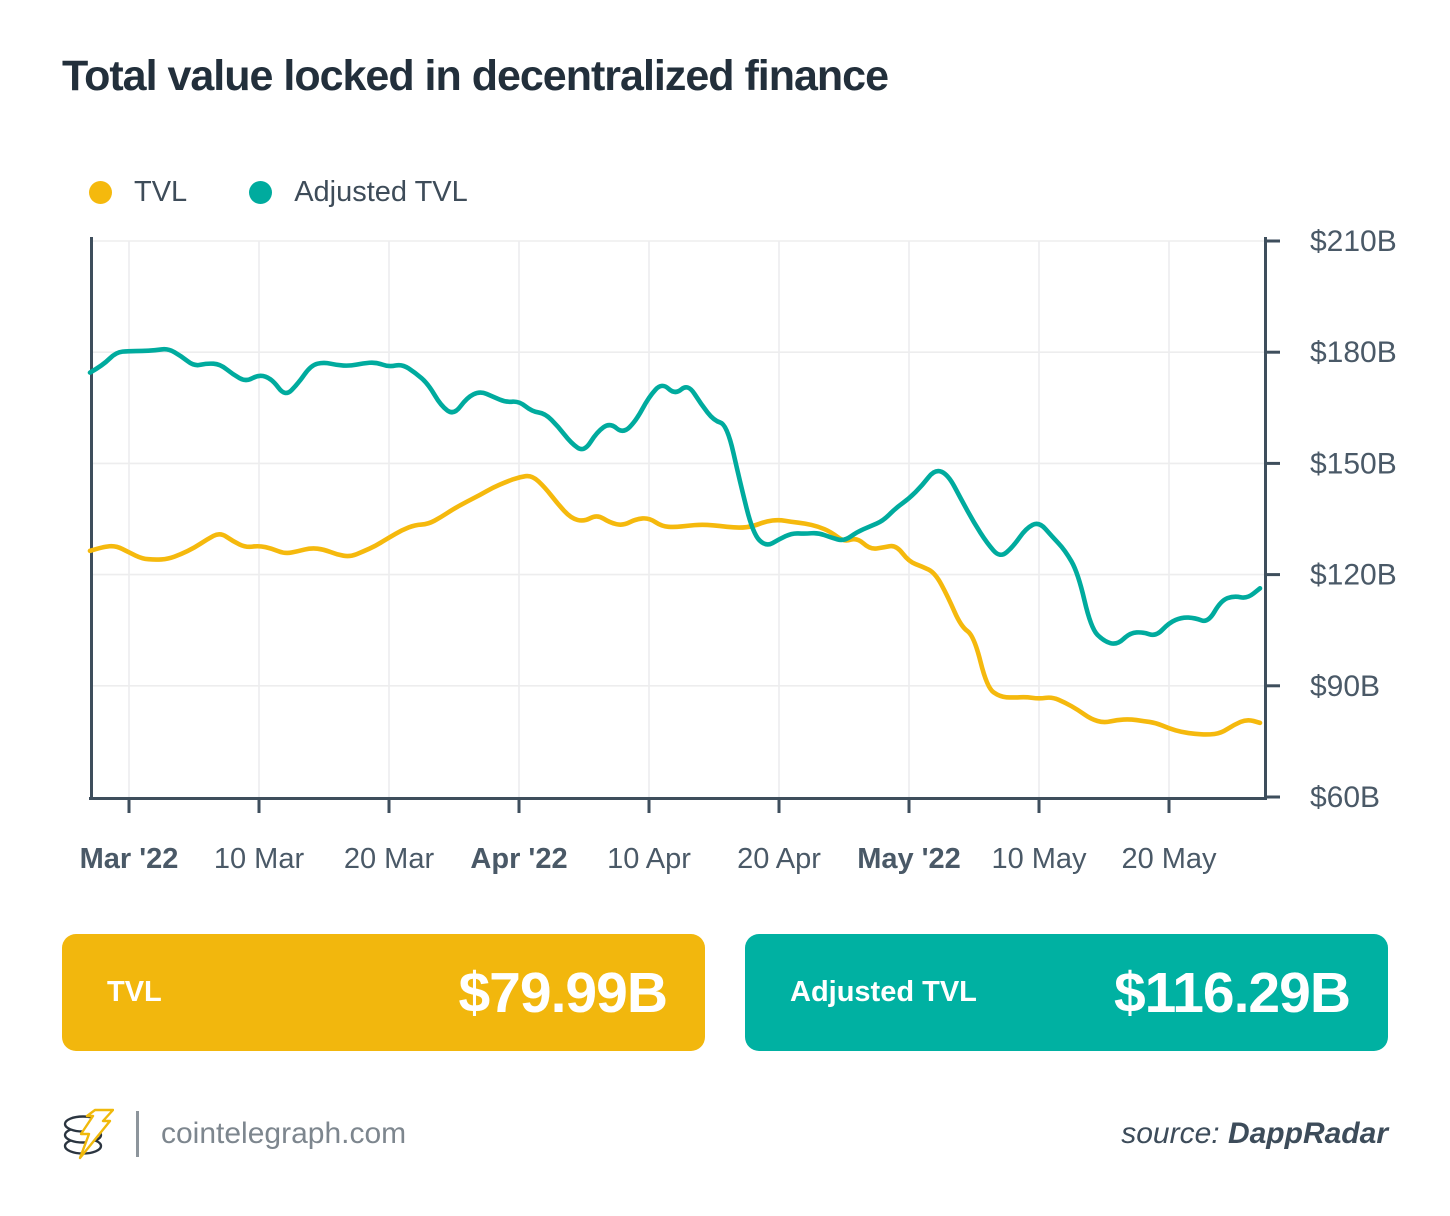  What do you see at coordinates (725, 1134) in the screenshot?
I see `footer: cointelegraph.com source: DappRadar` at bounding box center [725, 1134].